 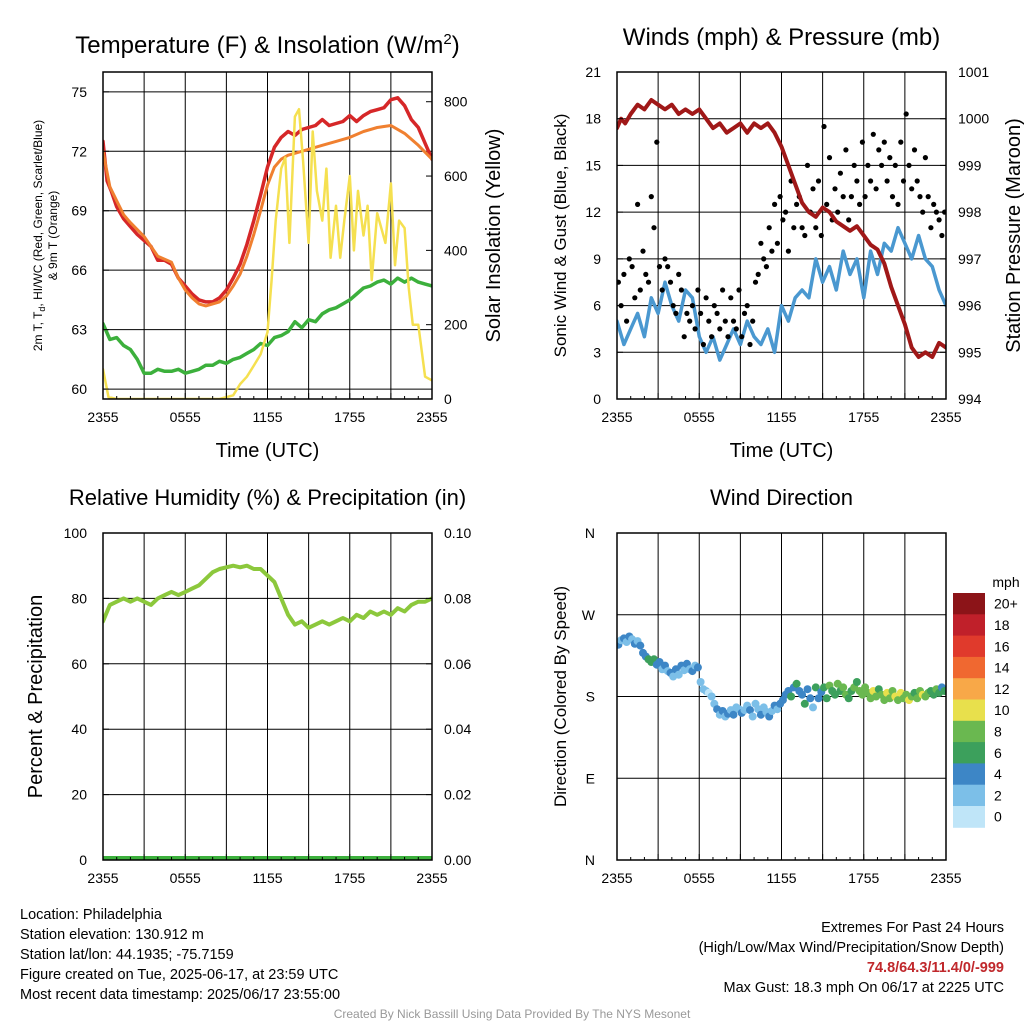 What do you see at coordinates (597, 399) in the screenshot?
I see `y-tick-label: 0` at bounding box center [597, 399].